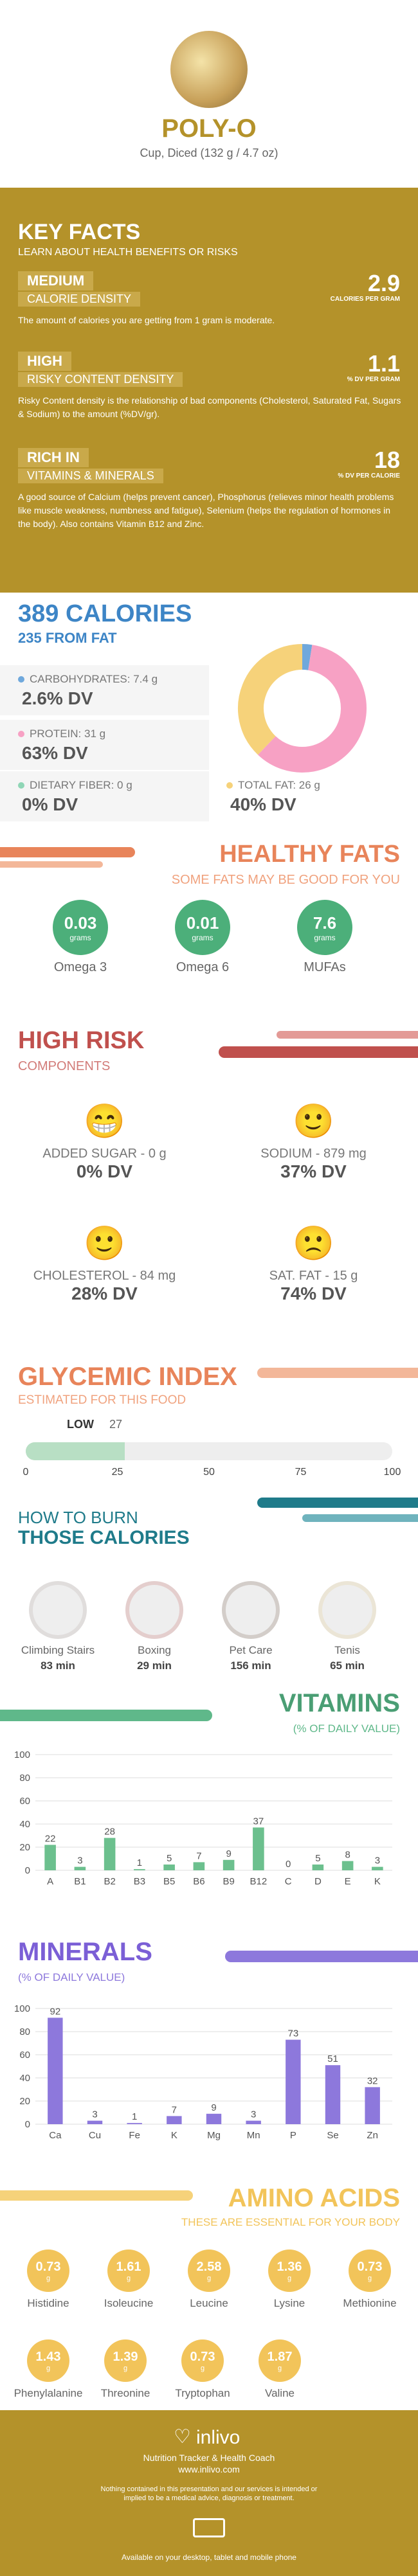  Describe the element at coordinates (125, 2356) in the screenshot. I see `amino-value: 1.39` at that location.